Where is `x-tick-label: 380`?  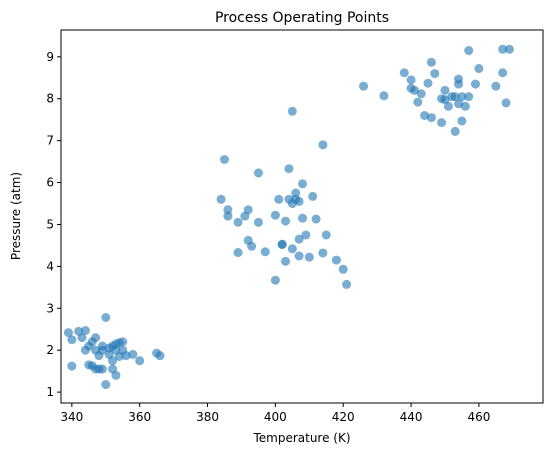 x-tick-label: 380 is located at coordinates (207, 417).